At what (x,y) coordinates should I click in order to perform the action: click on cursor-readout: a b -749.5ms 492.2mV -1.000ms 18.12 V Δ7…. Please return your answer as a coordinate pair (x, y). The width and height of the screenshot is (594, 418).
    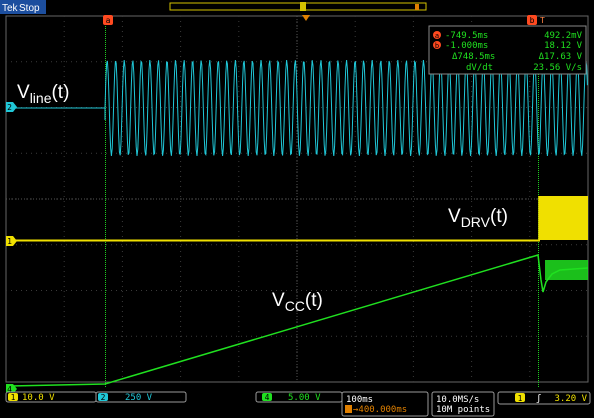
    Looking at the image, I should click on (507, 50).